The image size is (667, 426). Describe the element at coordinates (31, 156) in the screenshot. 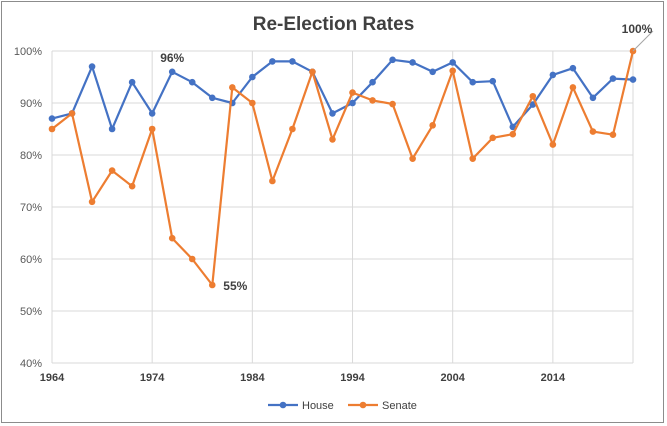

I see `y-tick-label: 80%` at that location.